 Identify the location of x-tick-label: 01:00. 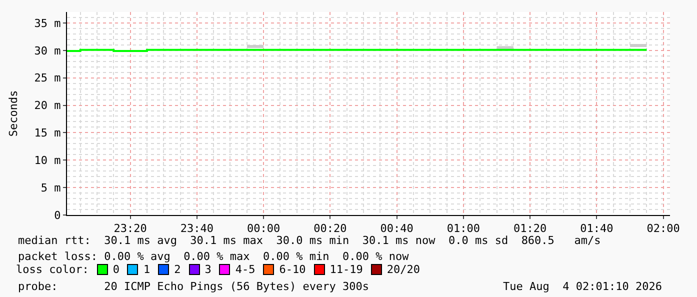
(463, 229).